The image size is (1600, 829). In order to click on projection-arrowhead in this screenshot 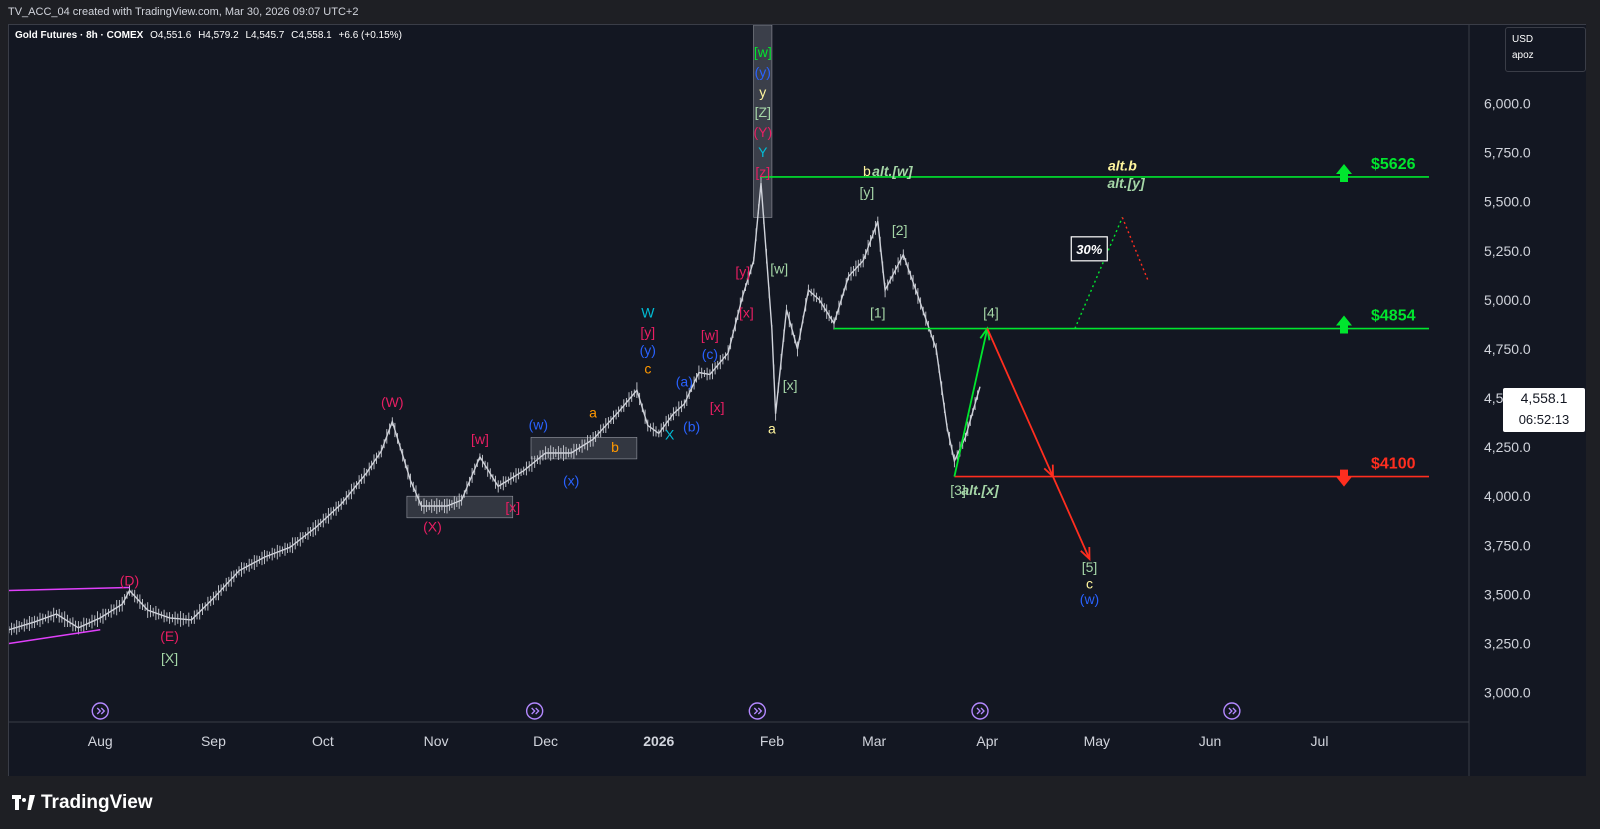, I will do `click(1085, 554)`.